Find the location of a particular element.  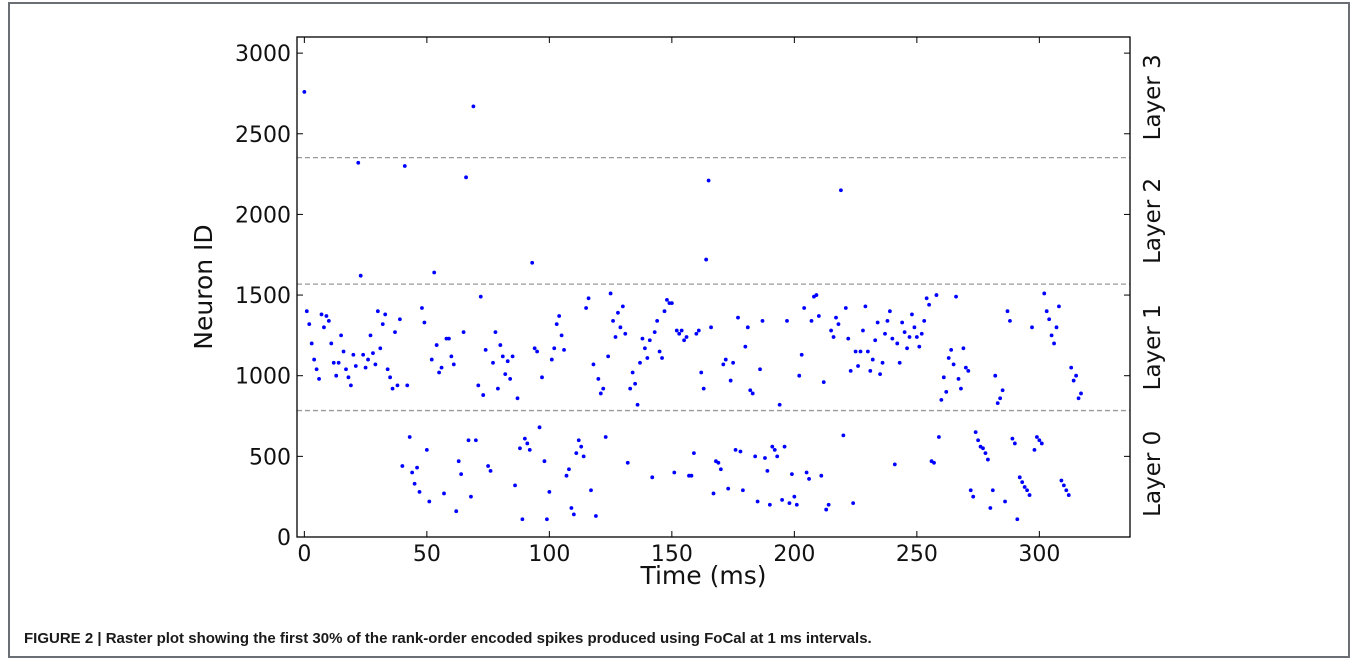

y-tick-label: 1500 is located at coordinates (263, 296).